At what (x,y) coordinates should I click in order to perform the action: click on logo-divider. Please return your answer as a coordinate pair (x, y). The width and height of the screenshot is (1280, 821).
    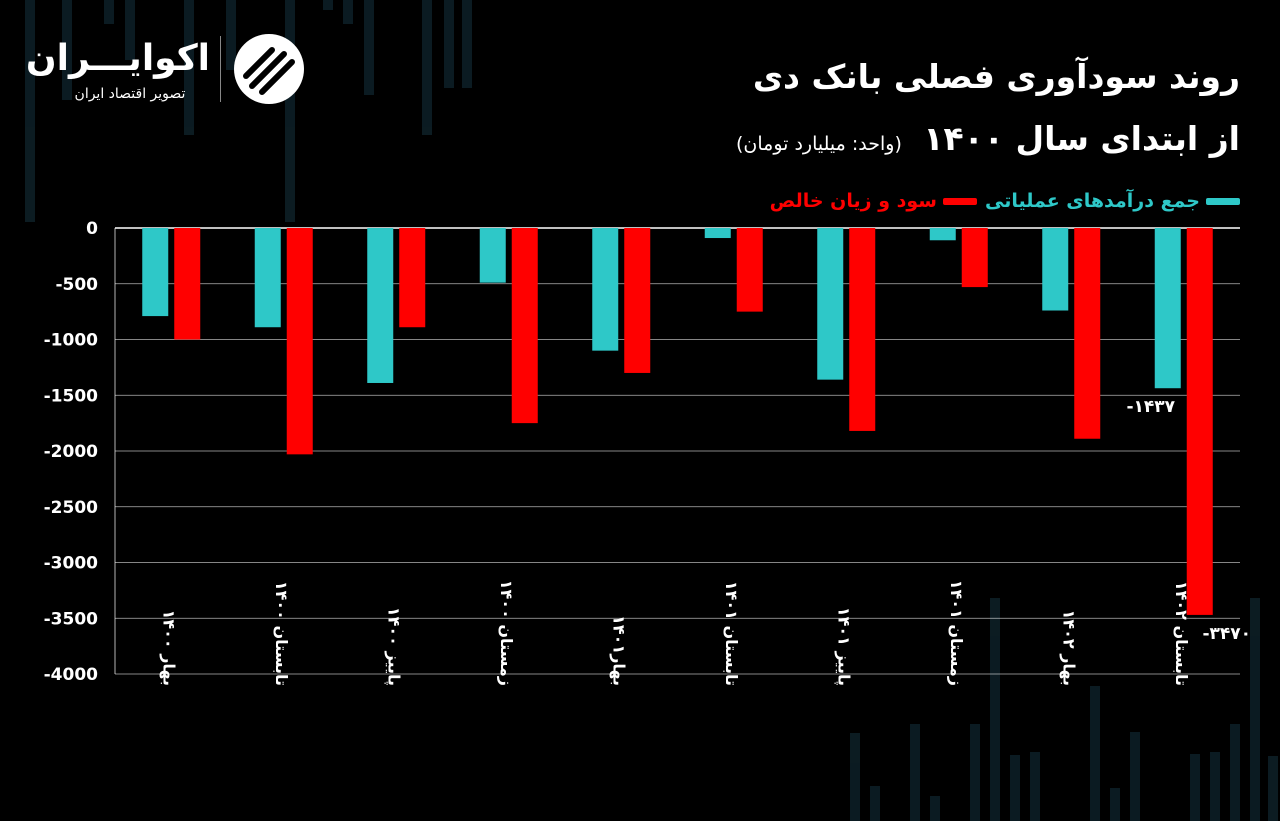
    Looking at the image, I should click on (220, 69).